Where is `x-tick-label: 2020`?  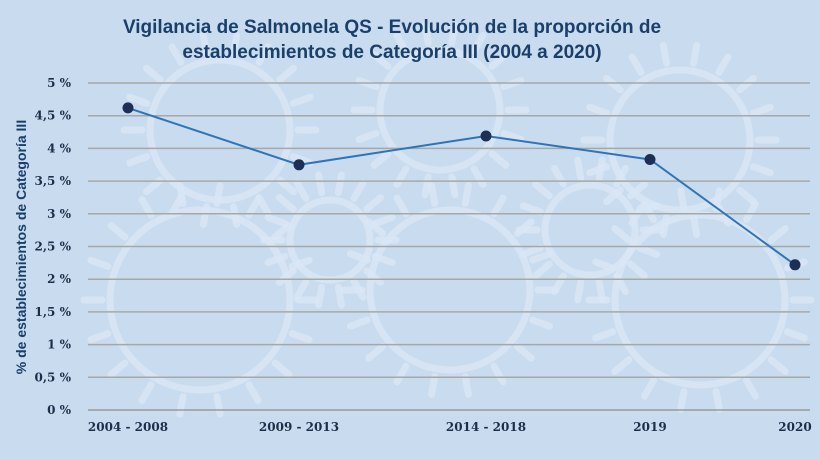 x-tick-label: 2020 is located at coordinates (794, 427).